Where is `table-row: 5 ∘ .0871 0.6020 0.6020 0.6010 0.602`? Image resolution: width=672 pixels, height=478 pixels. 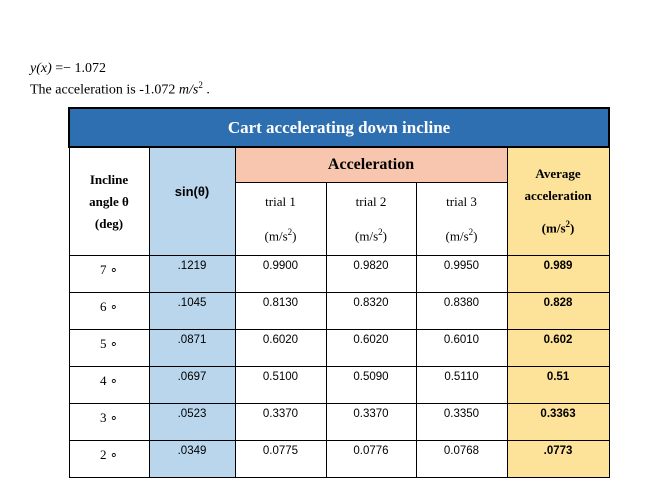
table-row: 5 ∘ .0871 0.6020 0.6020 0.6010 0.602 is located at coordinates (339, 348).